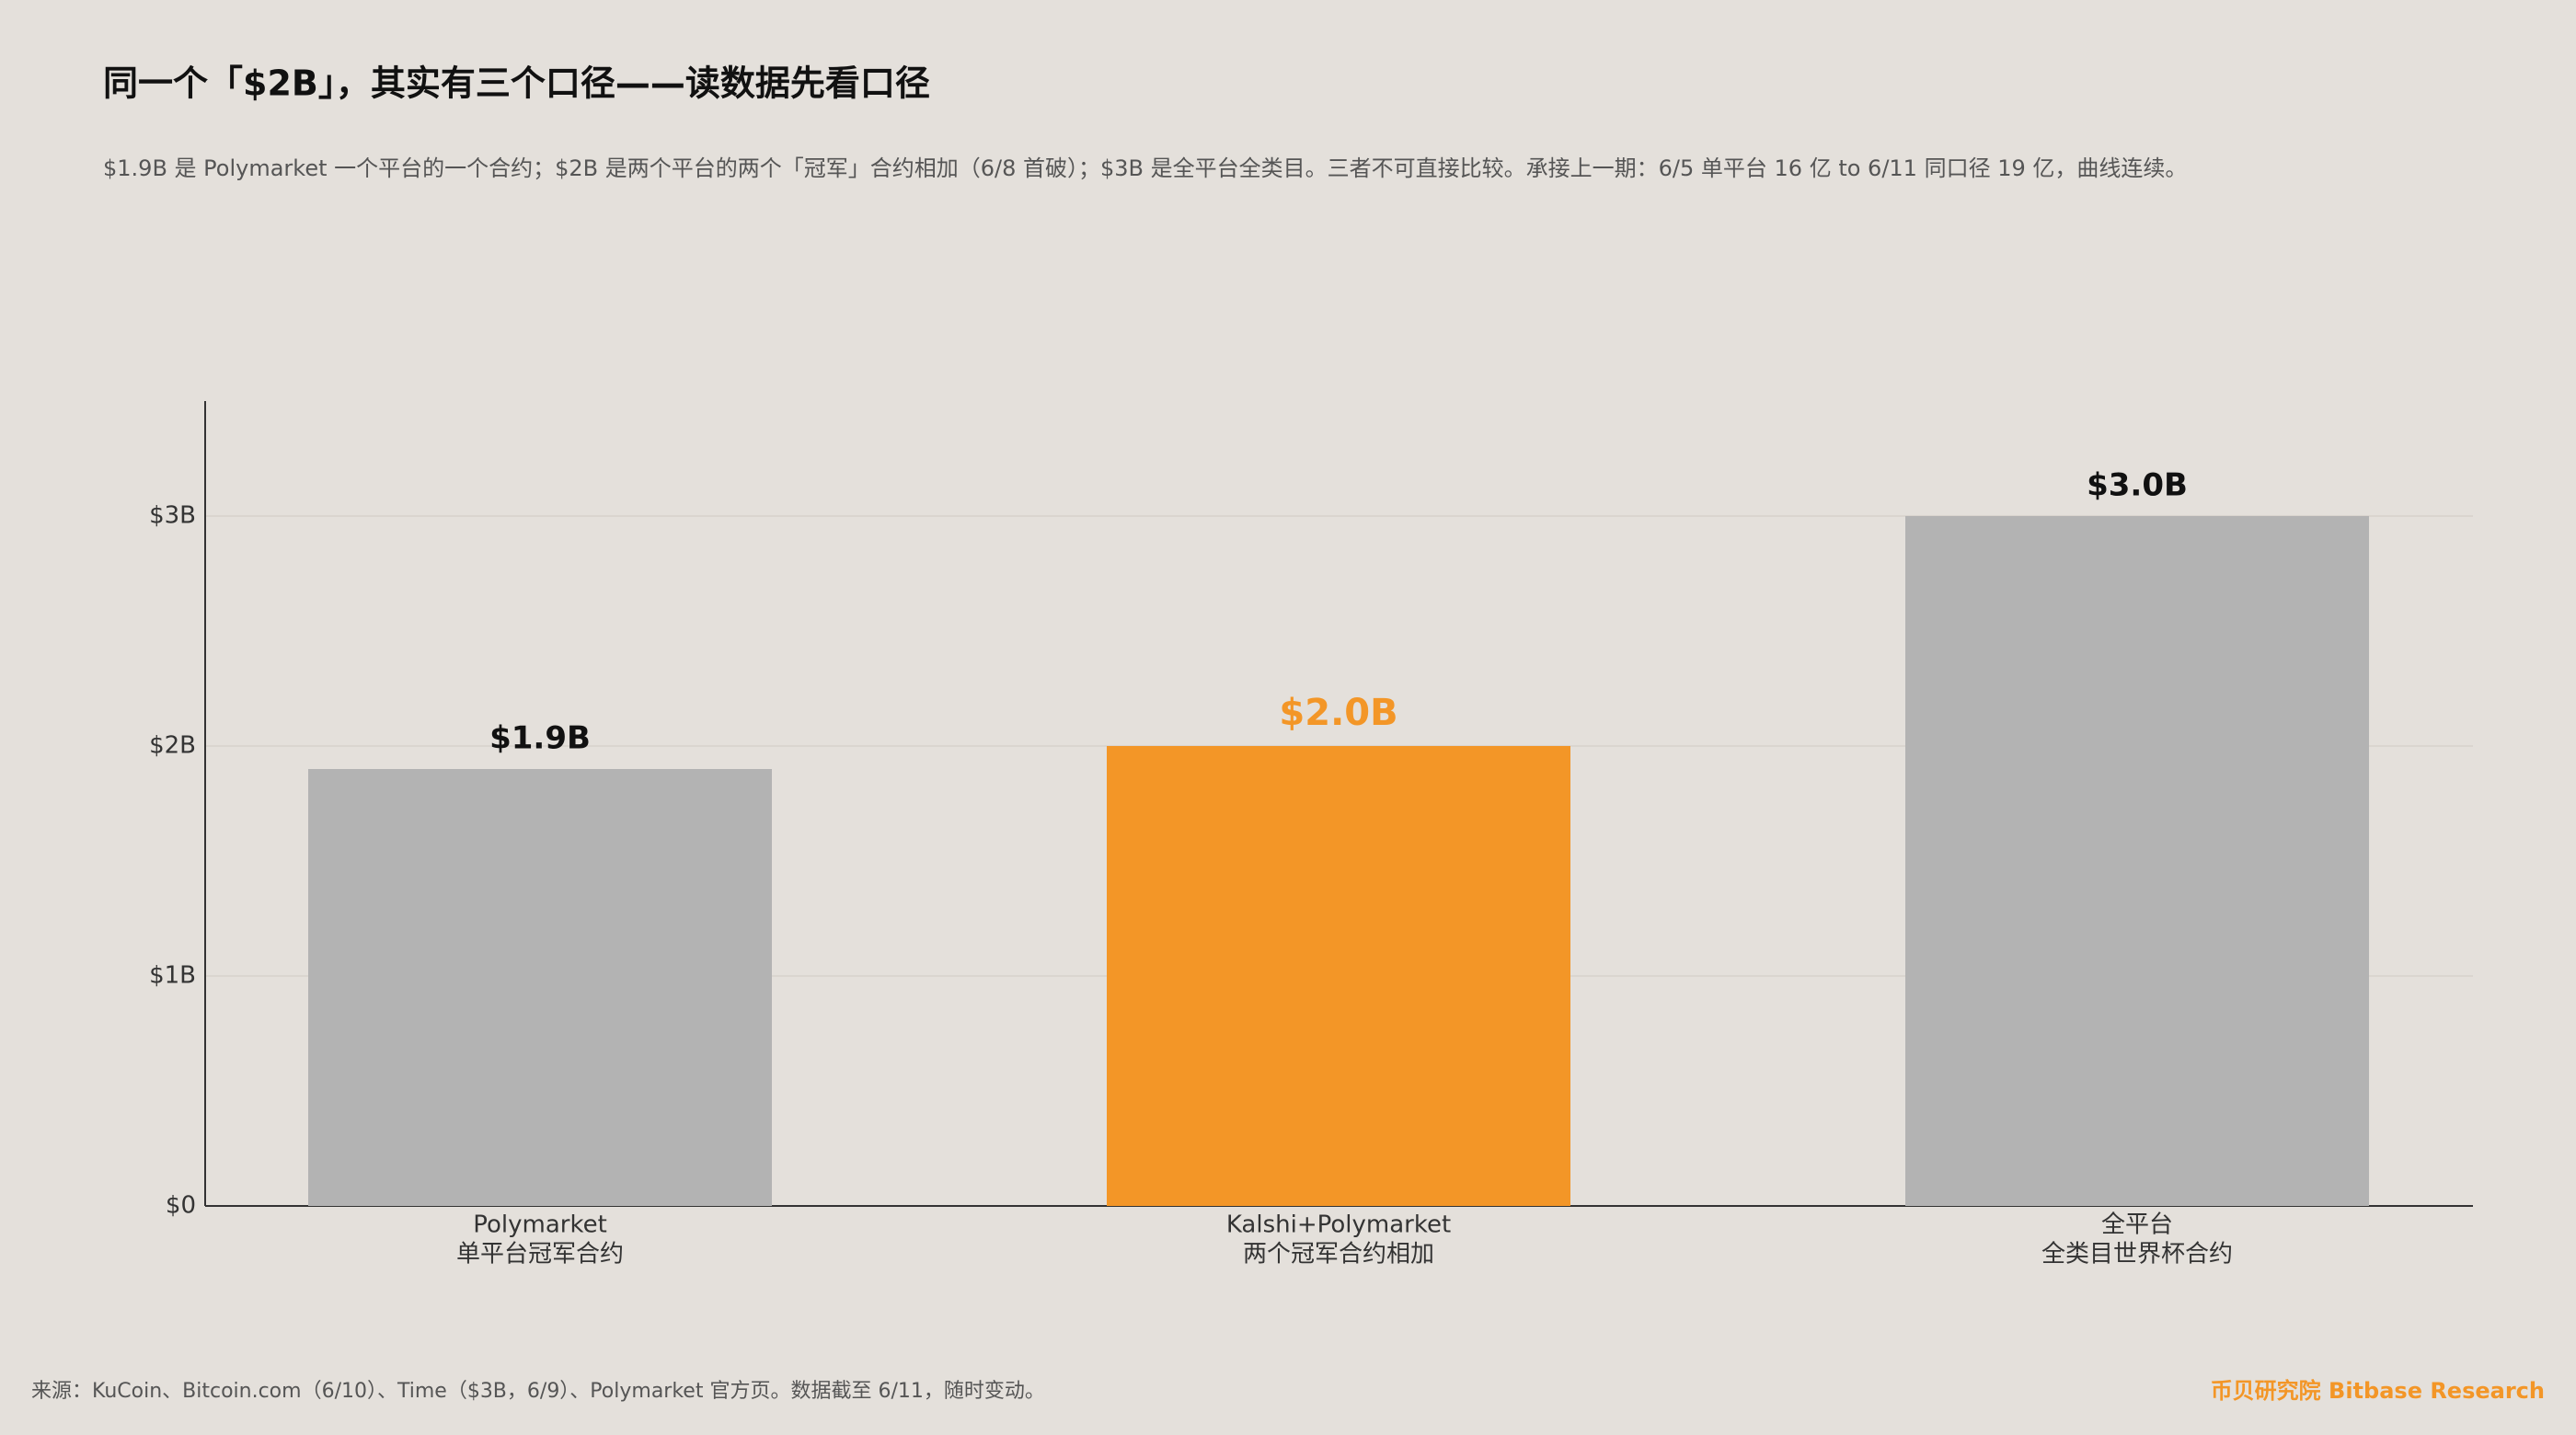 This screenshot has width=2576, height=1435. Describe the element at coordinates (516, 83) in the screenshot. I see `chart-title: 同一个「$2B」，其实有三个口径——读数据先看口径` at that location.